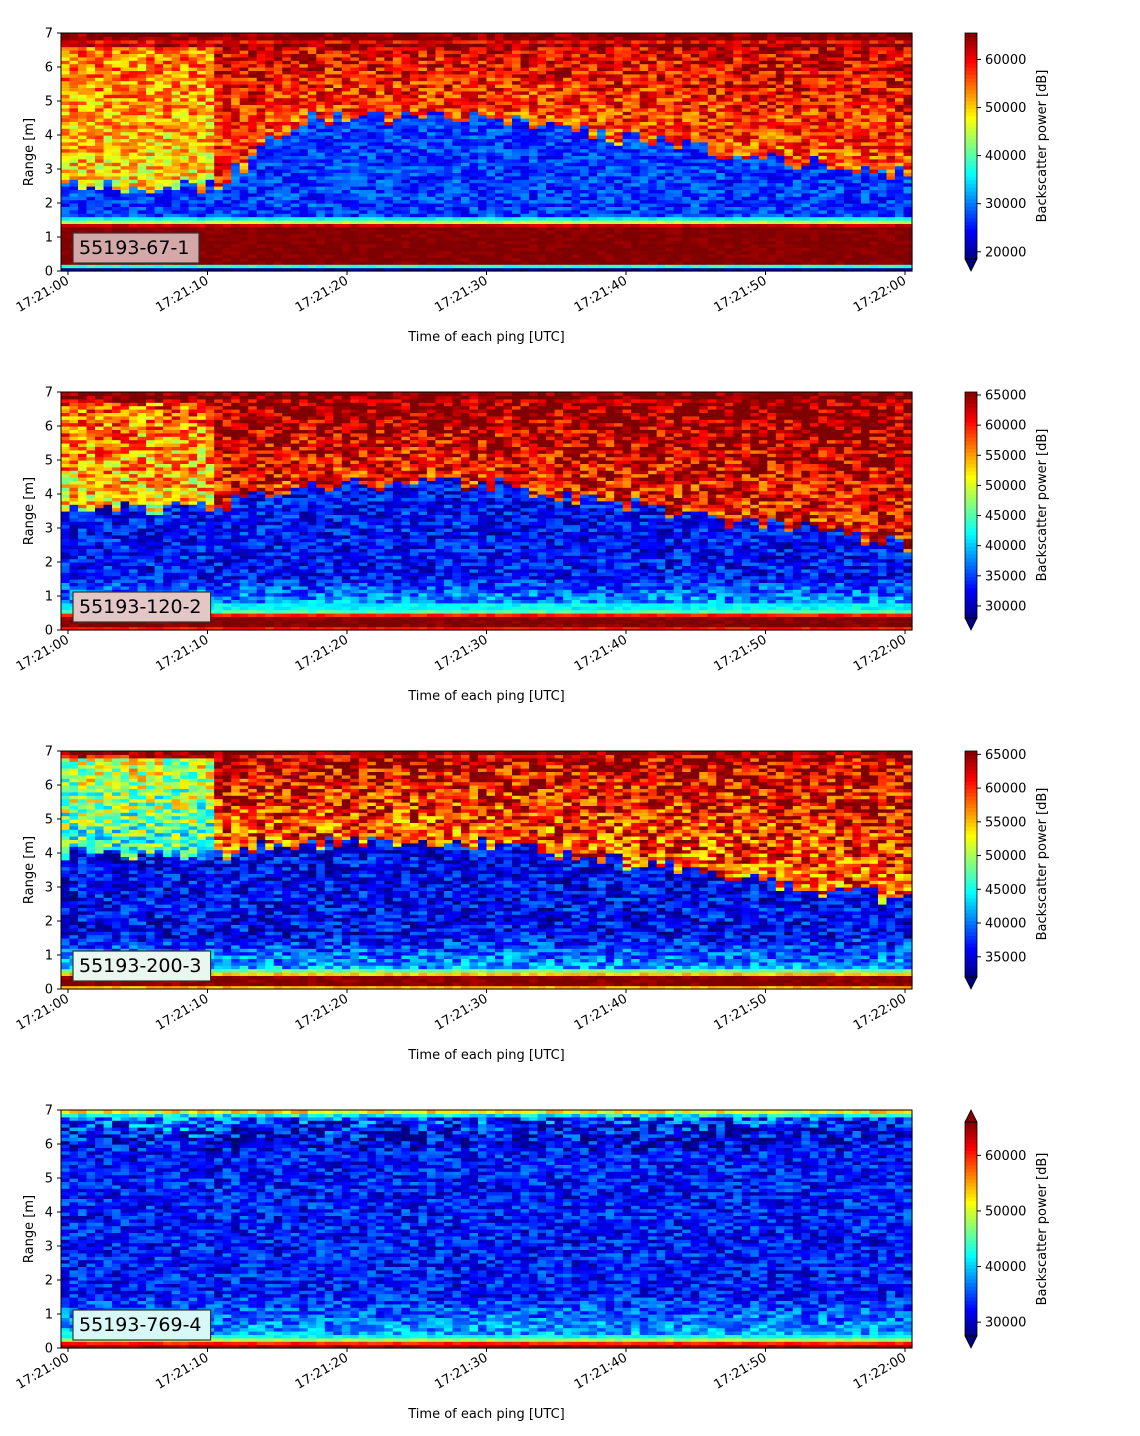 The width and height of the screenshot is (1140, 1436). I want to click on panel-label-text: 55193-769-4, so click(140, 1325).